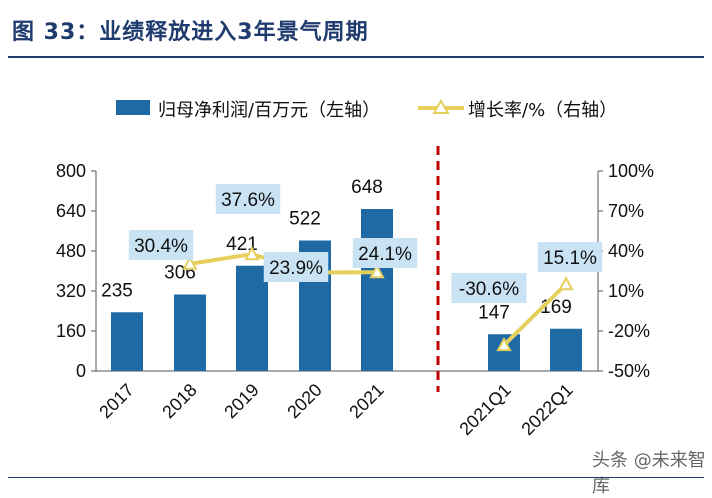 This screenshot has width=712, height=498. What do you see at coordinates (546, 409) in the screenshot?
I see `x-category-label: 2022Q1` at bounding box center [546, 409].